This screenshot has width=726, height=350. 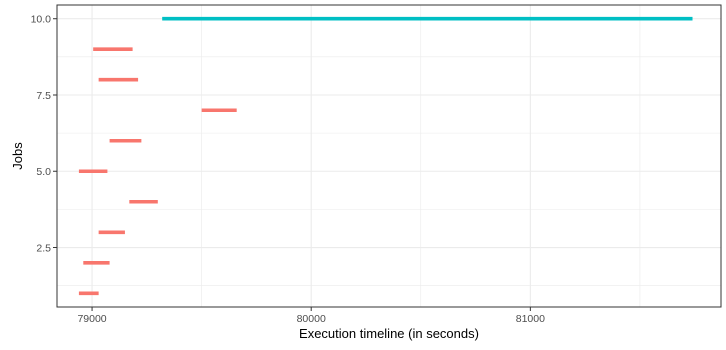 What do you see at coordinates (44, 134) in the screenshot?
I see `y-axis-ticks: 2.5 5.0 7.5 10.0` at bounding box center [44, 134].